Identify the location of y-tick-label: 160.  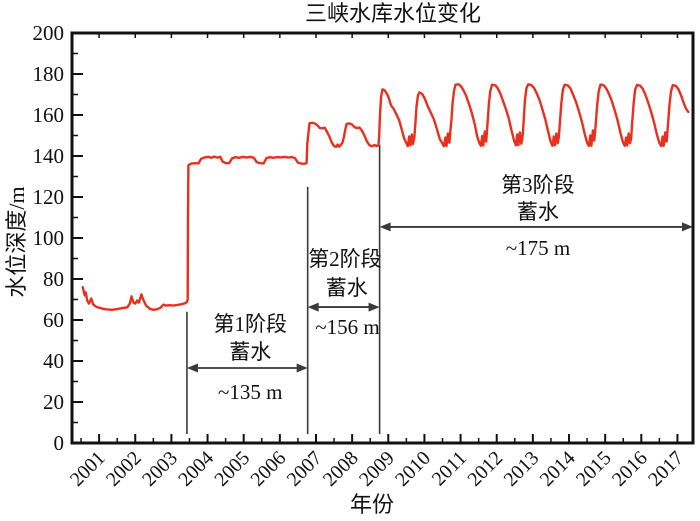
(49, 115).